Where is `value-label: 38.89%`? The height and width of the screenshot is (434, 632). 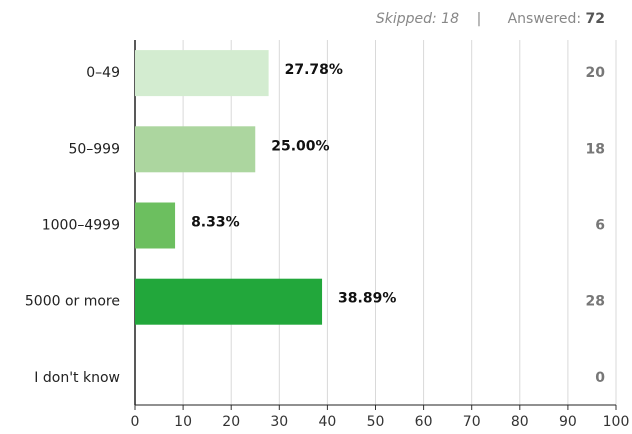
value-label: 38.89% is located at coordinates (367, 299).